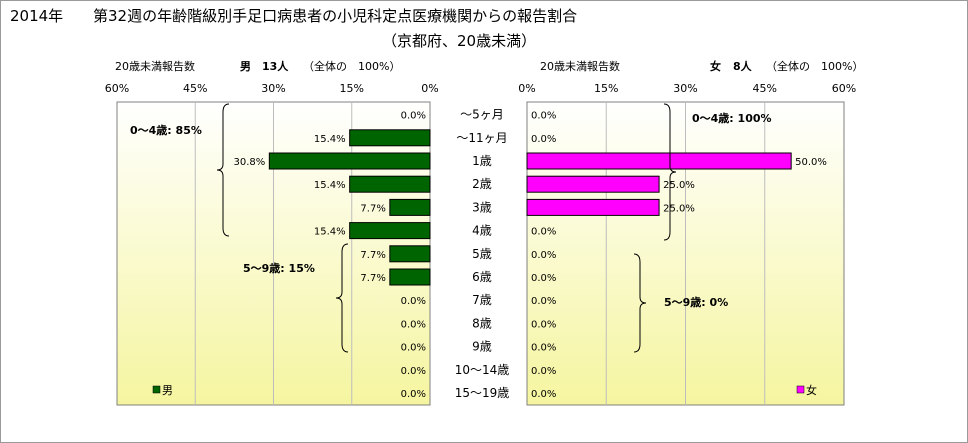  What do you see at coordinates (245, 66) in the screenshot?
I see `male-header-sex: 男` at bounding box center [245, 66].